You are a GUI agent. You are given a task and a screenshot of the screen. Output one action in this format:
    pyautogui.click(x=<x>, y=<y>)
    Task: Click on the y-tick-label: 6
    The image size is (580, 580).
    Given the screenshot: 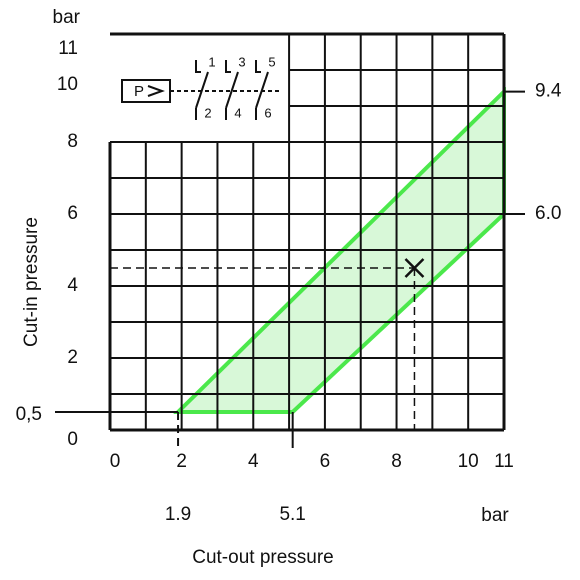 What is the action you would take?
    pyautogui.click(x=72, y=213)
    